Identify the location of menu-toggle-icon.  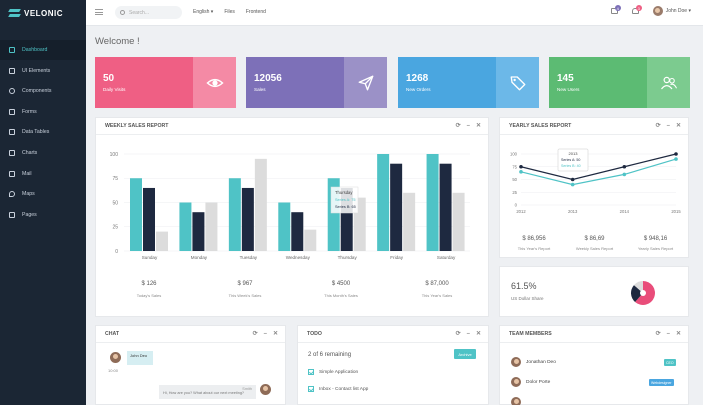
(99, 12).